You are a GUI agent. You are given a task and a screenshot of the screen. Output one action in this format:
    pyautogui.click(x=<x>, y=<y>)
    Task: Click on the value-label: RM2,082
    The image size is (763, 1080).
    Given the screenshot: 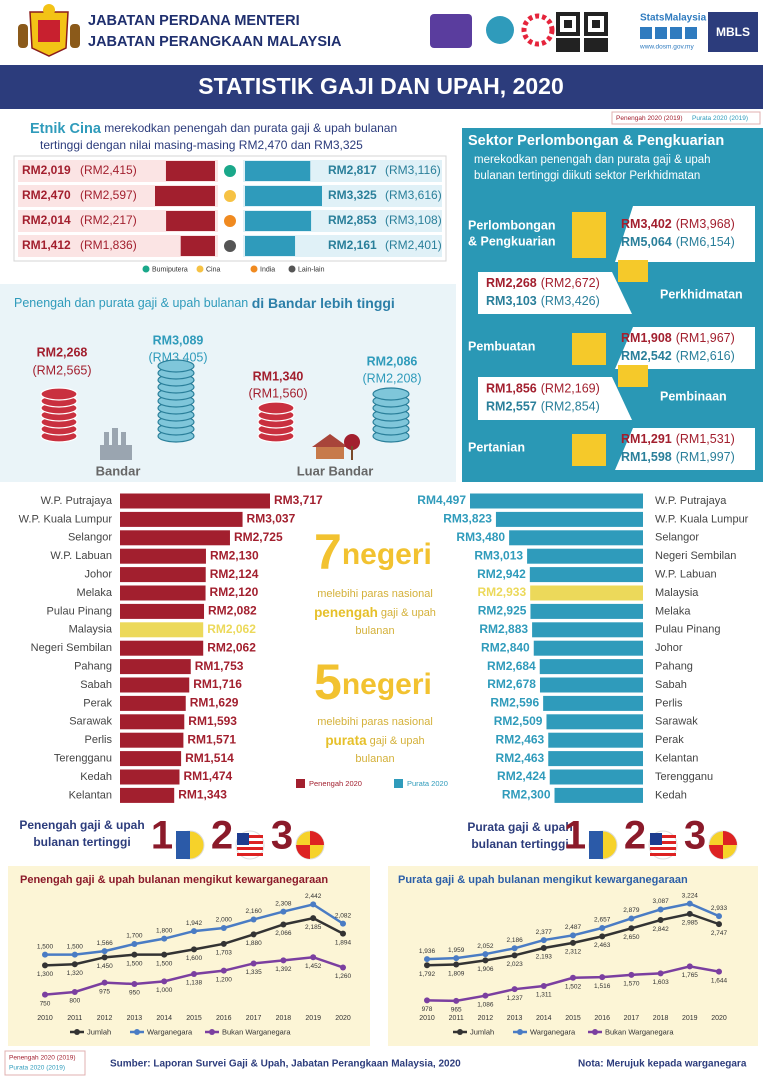 What is the action you would take?
    pyautogui.click(x=232, y=611)
    